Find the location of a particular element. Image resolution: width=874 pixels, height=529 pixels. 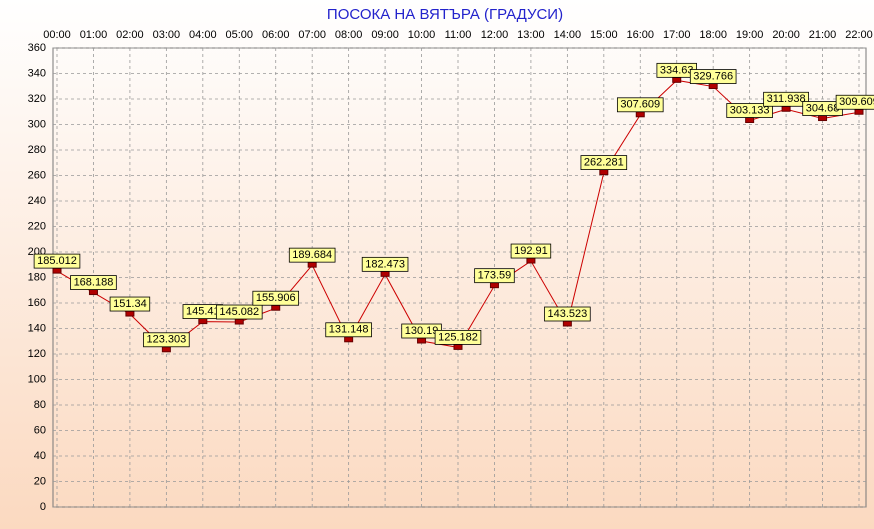

x-tick-label: 19:00 is located at coordinates (750, 35).